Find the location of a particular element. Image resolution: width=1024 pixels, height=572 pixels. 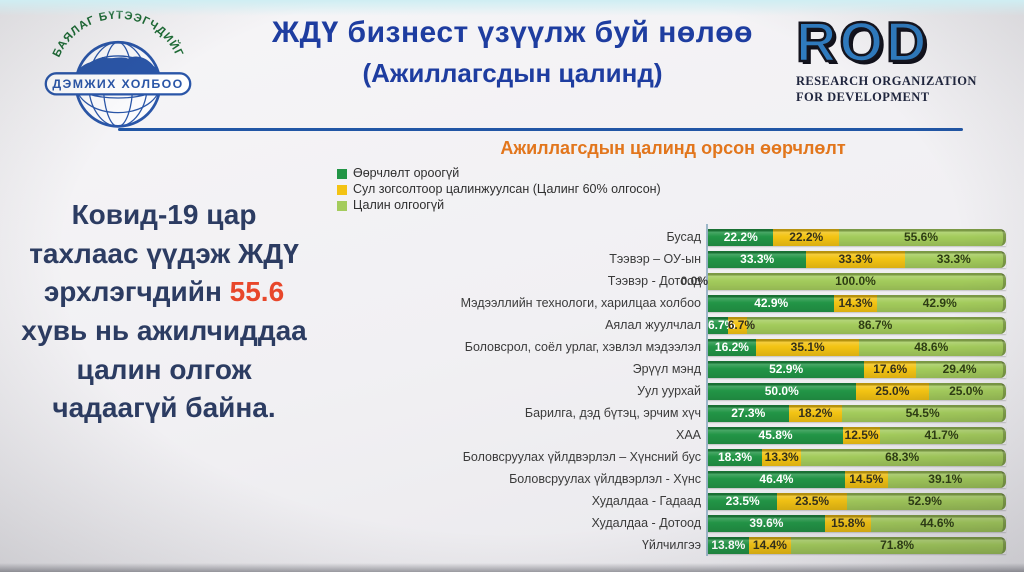

chart-row: Худалдаа - Дотоод 39.6% 15.8% 44.6% is located at coordinates (673, 523).